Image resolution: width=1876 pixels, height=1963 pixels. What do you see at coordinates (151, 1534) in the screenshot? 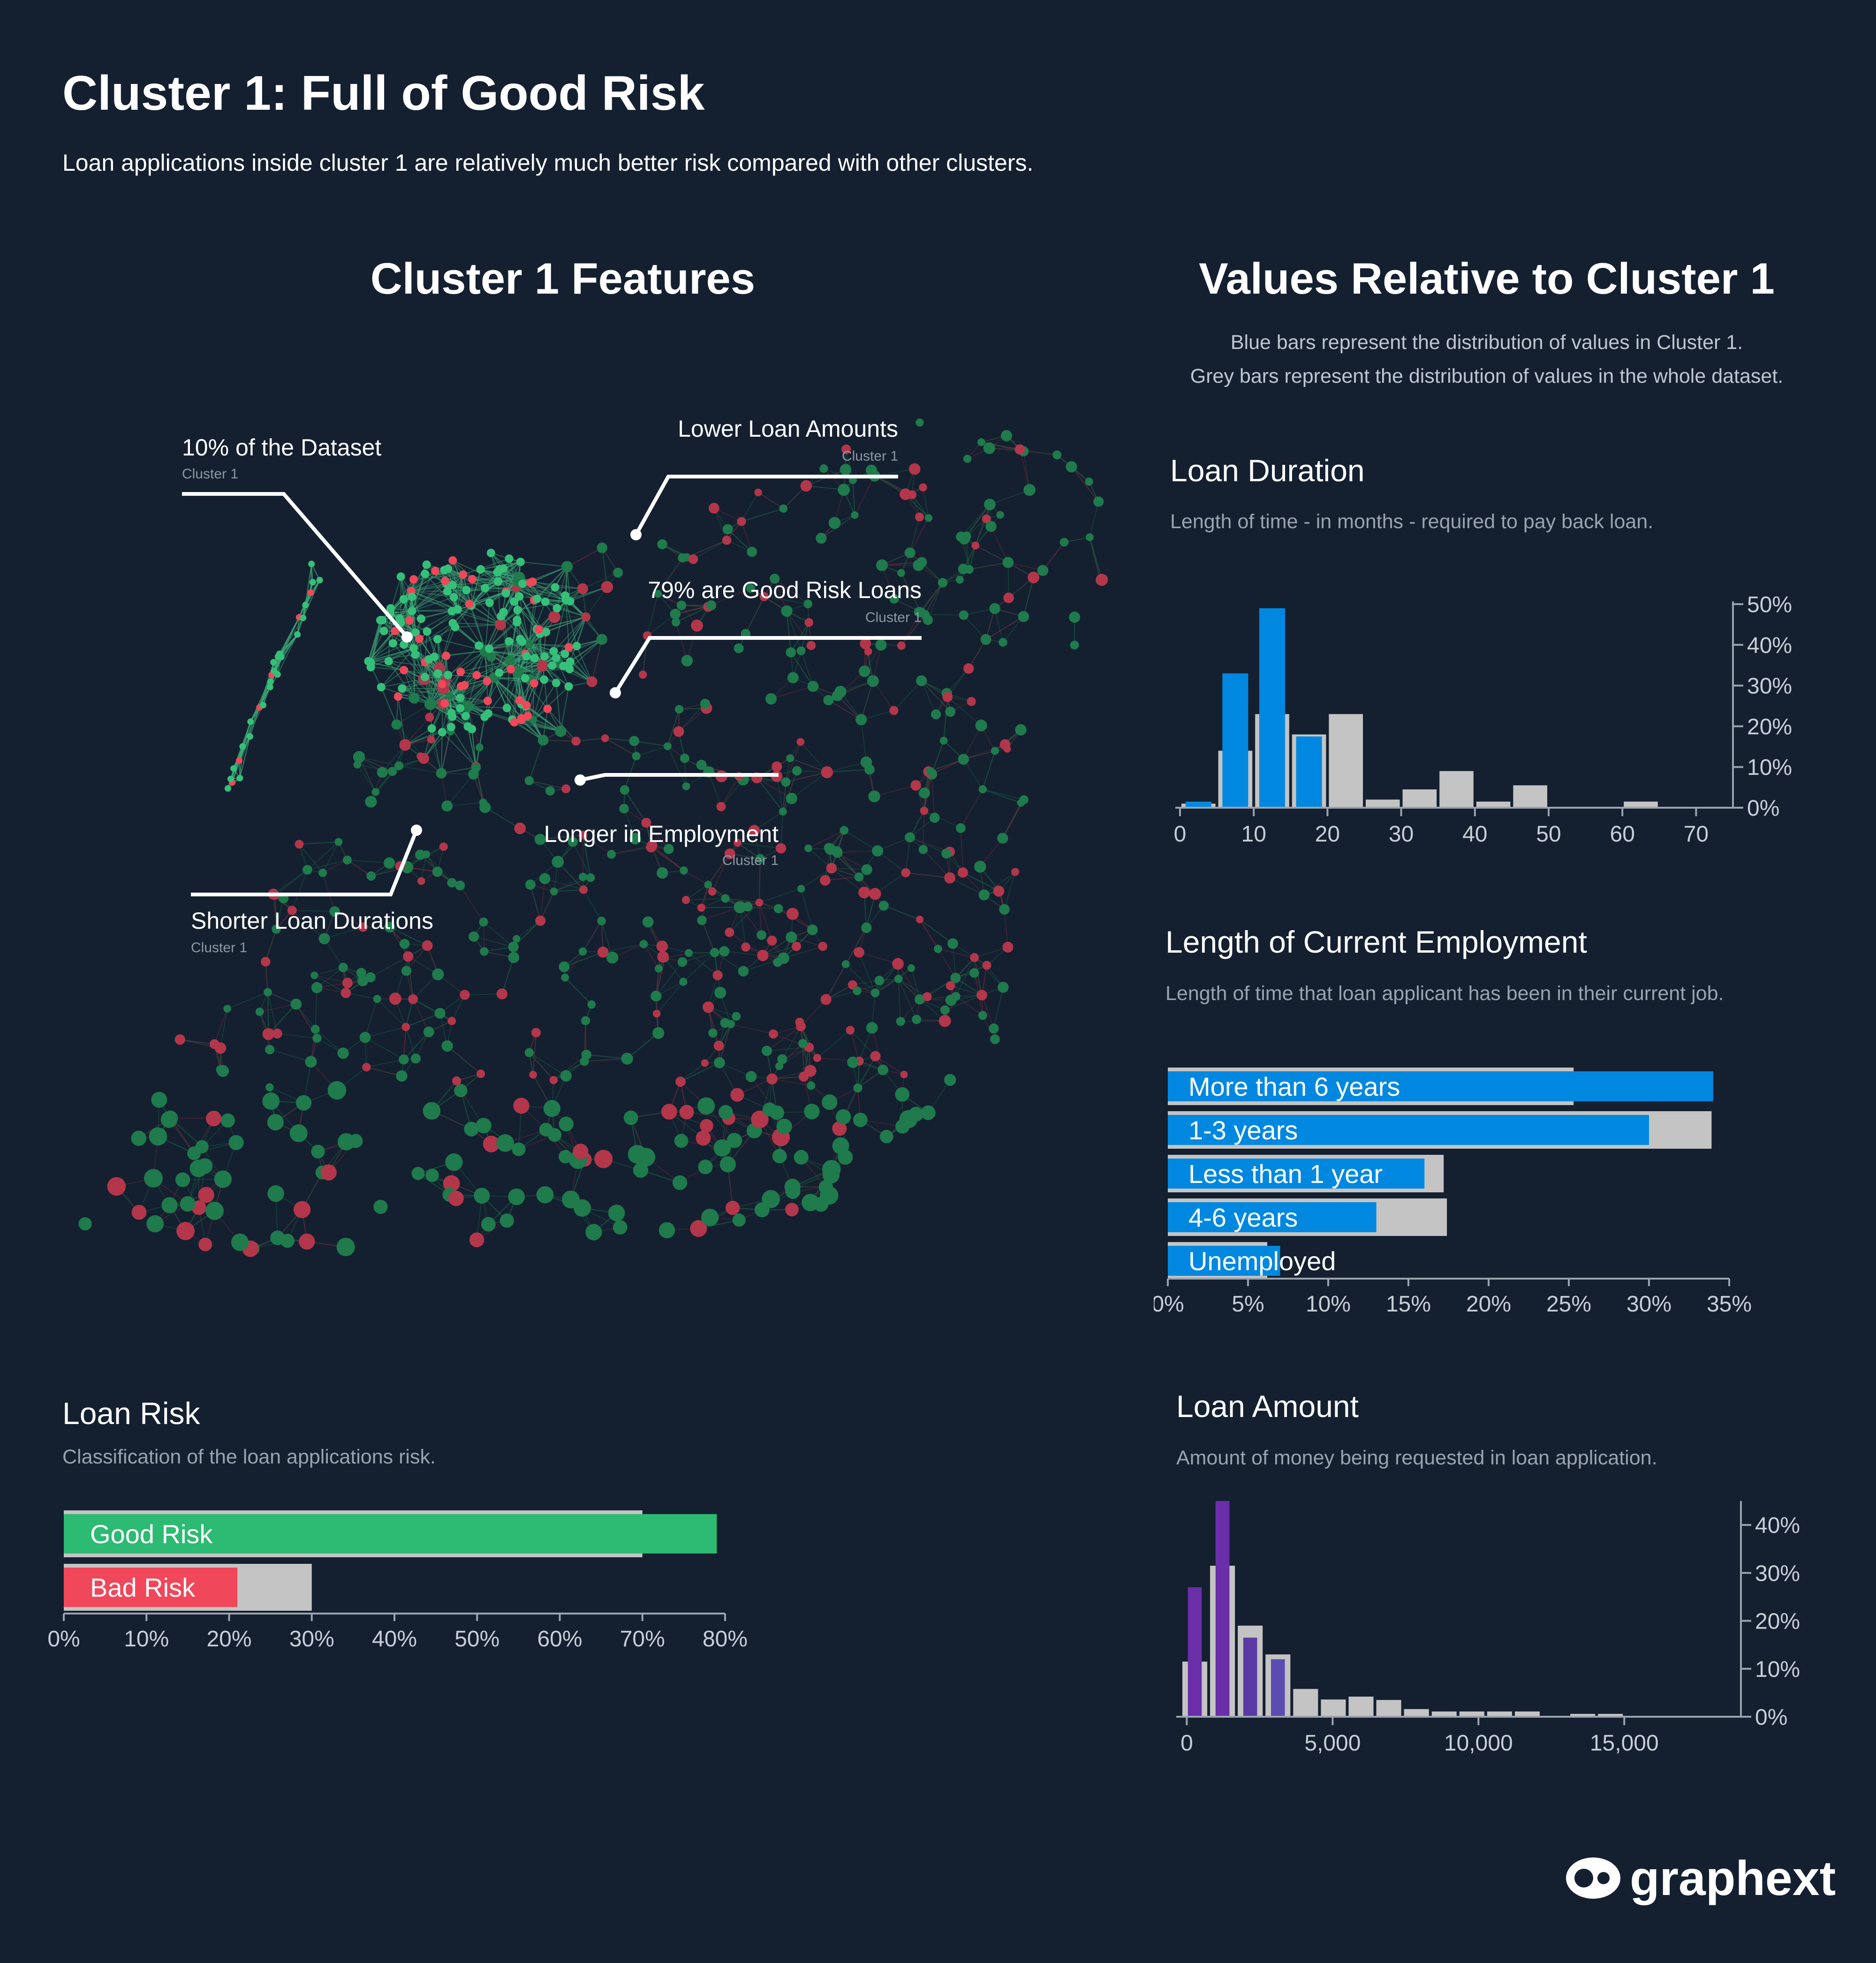
I see `loan-risk-category-label: Good Risk` at bounding box center [151, 1534].